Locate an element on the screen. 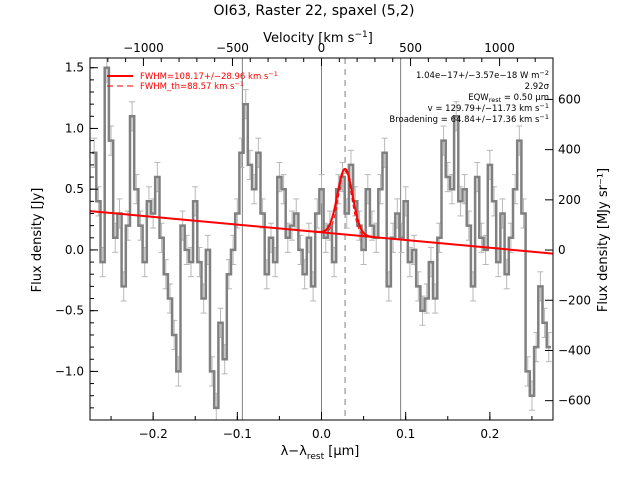  x2-tick-label: 500 is located at coordinates (410, 48).